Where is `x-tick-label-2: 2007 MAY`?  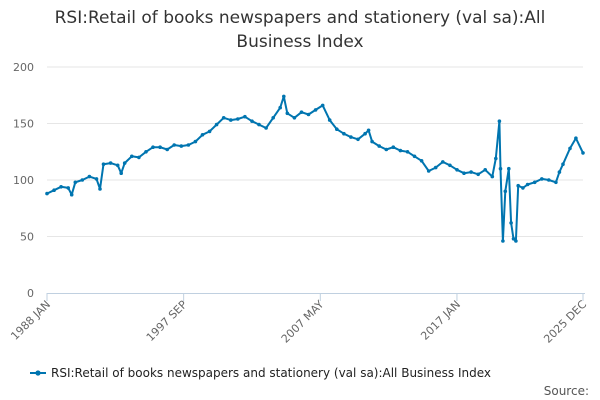
x-tick-label-2: 2007 MAY is located at coordinates (303, 322).